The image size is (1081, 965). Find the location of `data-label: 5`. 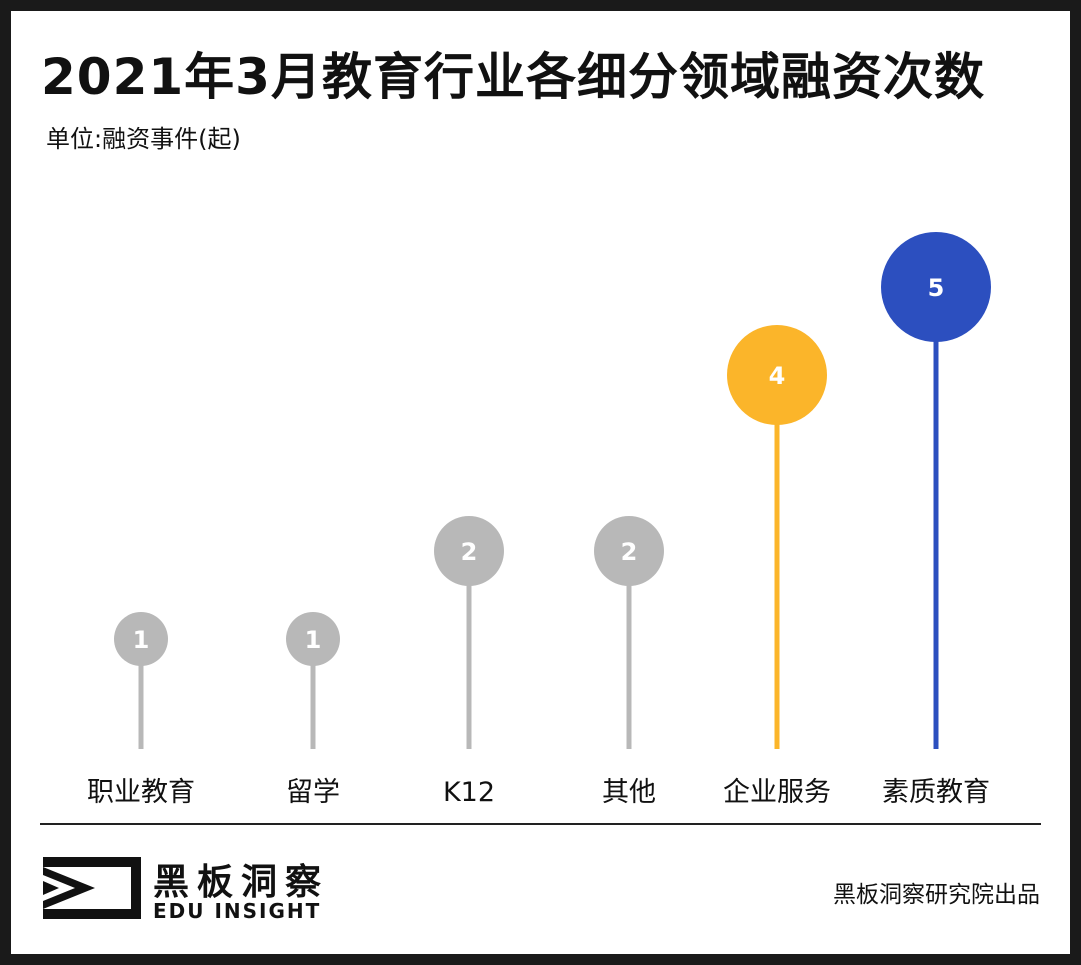

data-label: 5 is located at coordinates (936, 288).